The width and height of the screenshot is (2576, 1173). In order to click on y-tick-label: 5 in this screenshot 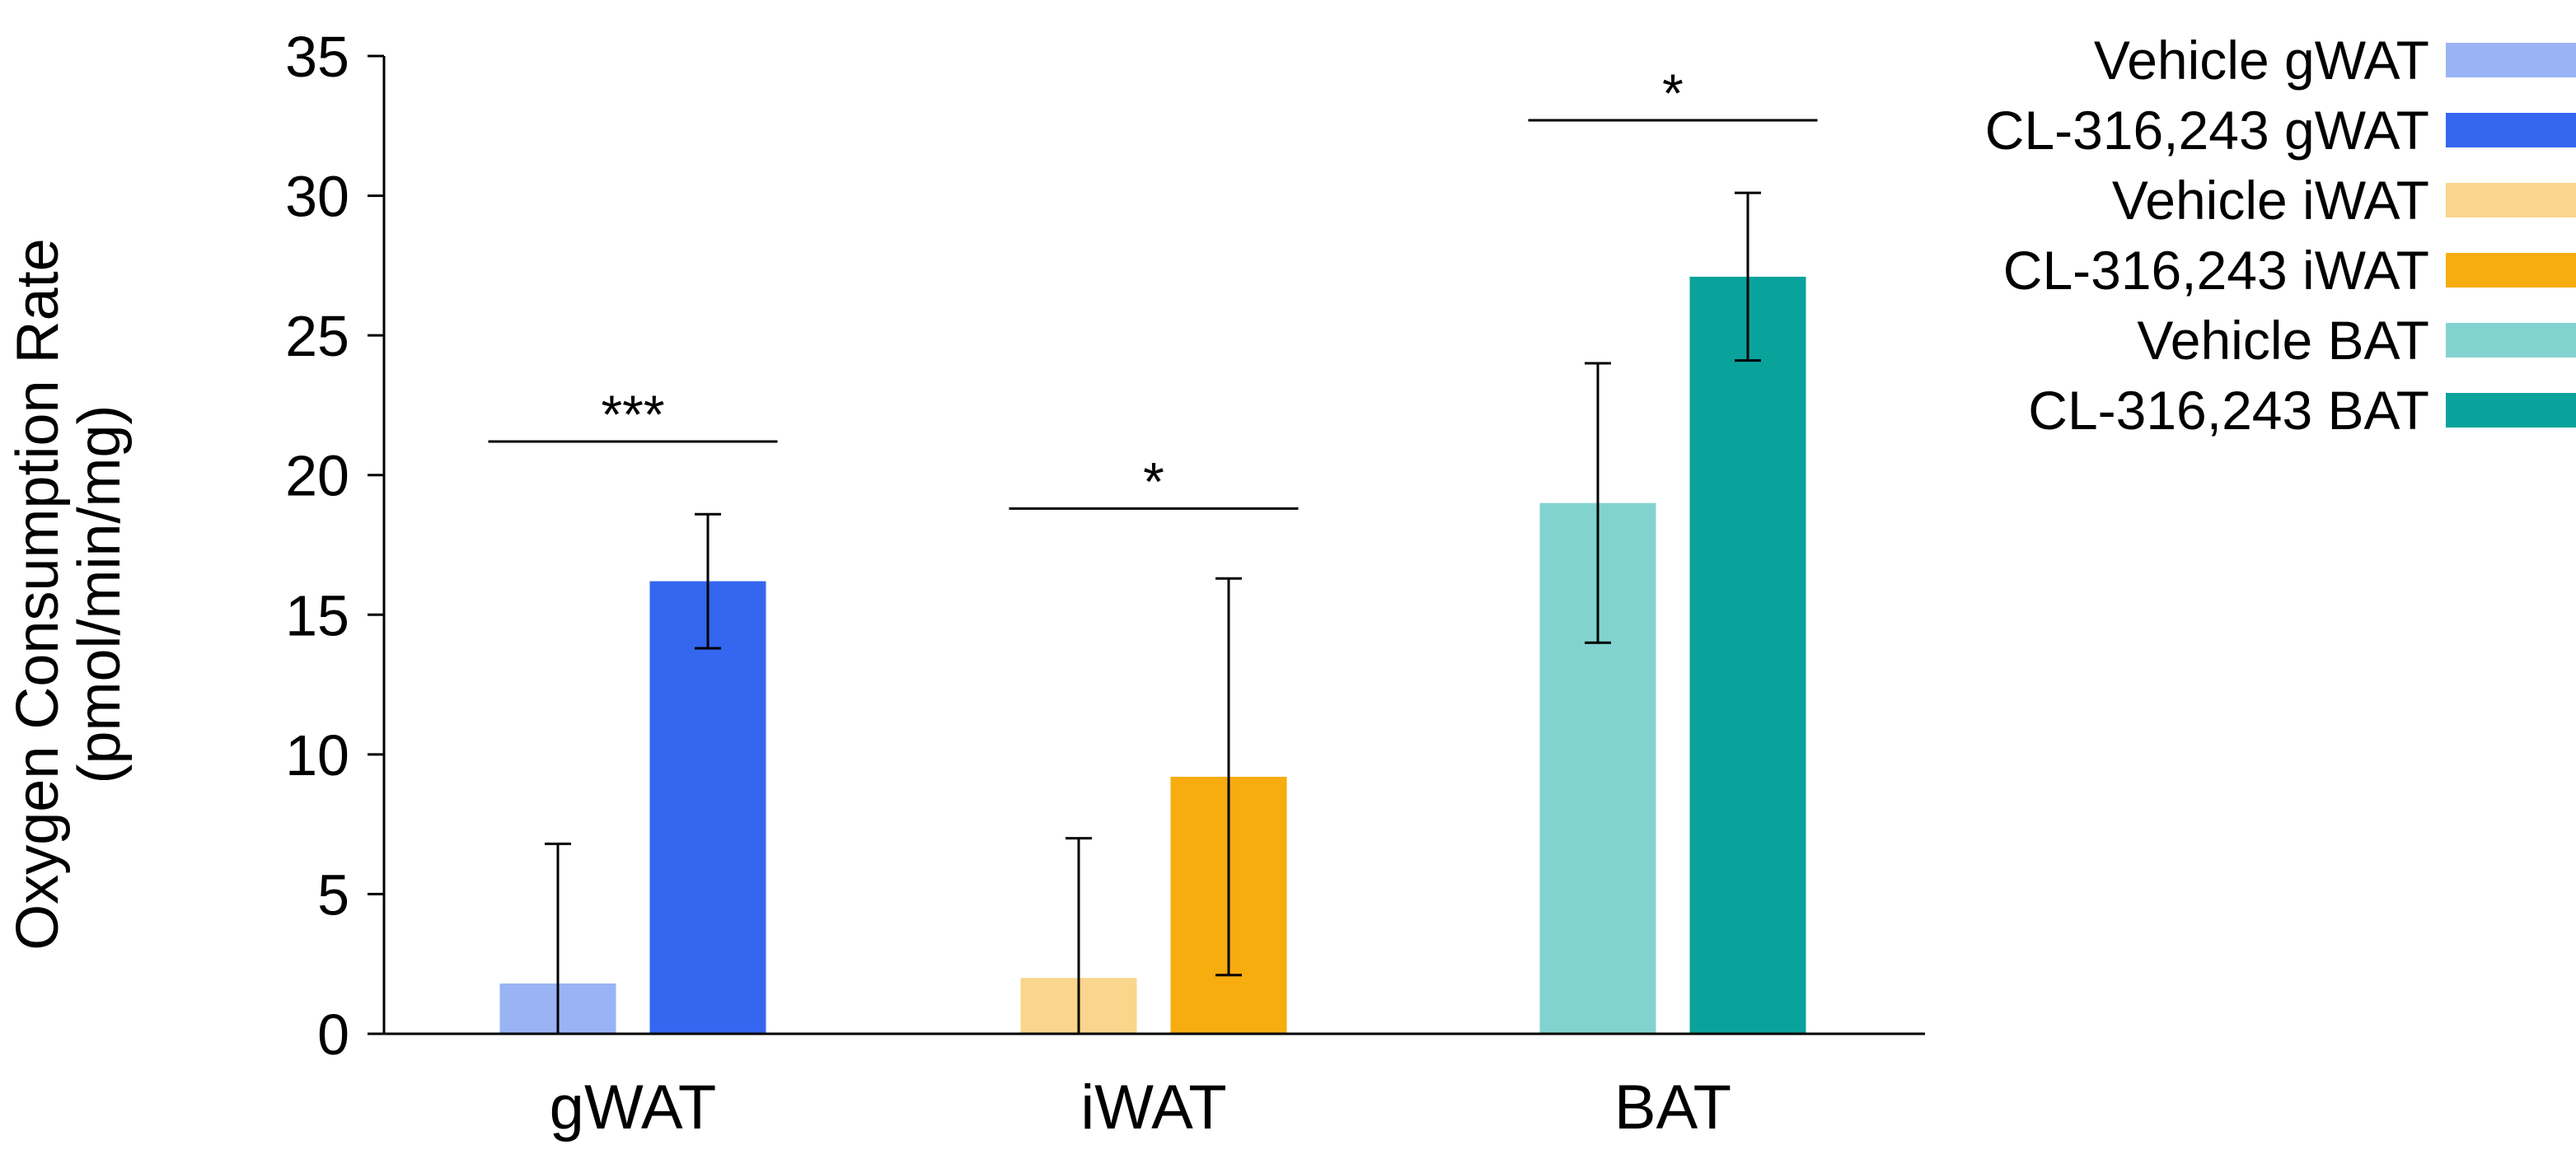, I will do `click(333, 894)`.